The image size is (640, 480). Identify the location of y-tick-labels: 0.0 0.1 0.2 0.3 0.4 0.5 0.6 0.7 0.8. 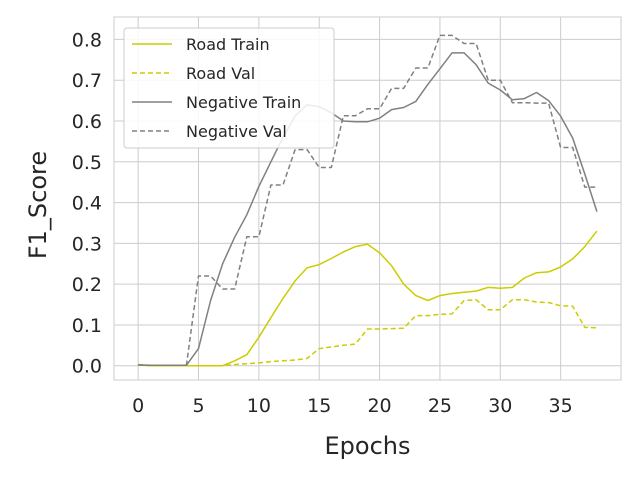
(87, 203).